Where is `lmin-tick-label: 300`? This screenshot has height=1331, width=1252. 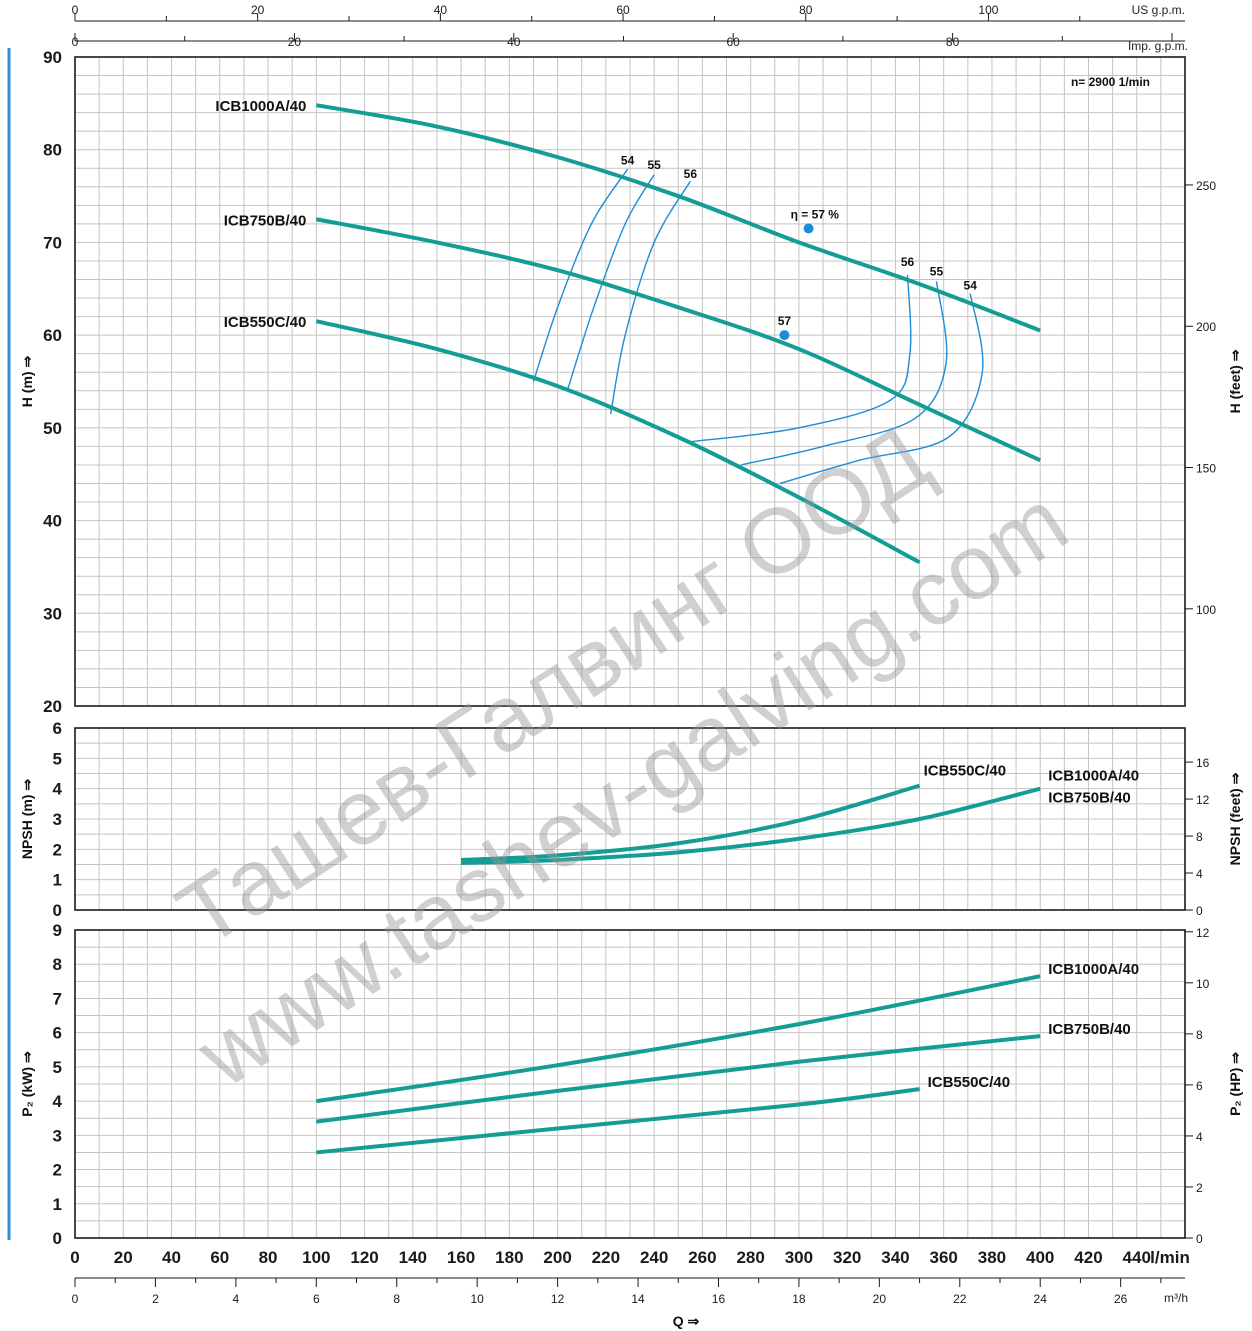 lmin-tick-label: 300 is located at coordinates (799, 1257).